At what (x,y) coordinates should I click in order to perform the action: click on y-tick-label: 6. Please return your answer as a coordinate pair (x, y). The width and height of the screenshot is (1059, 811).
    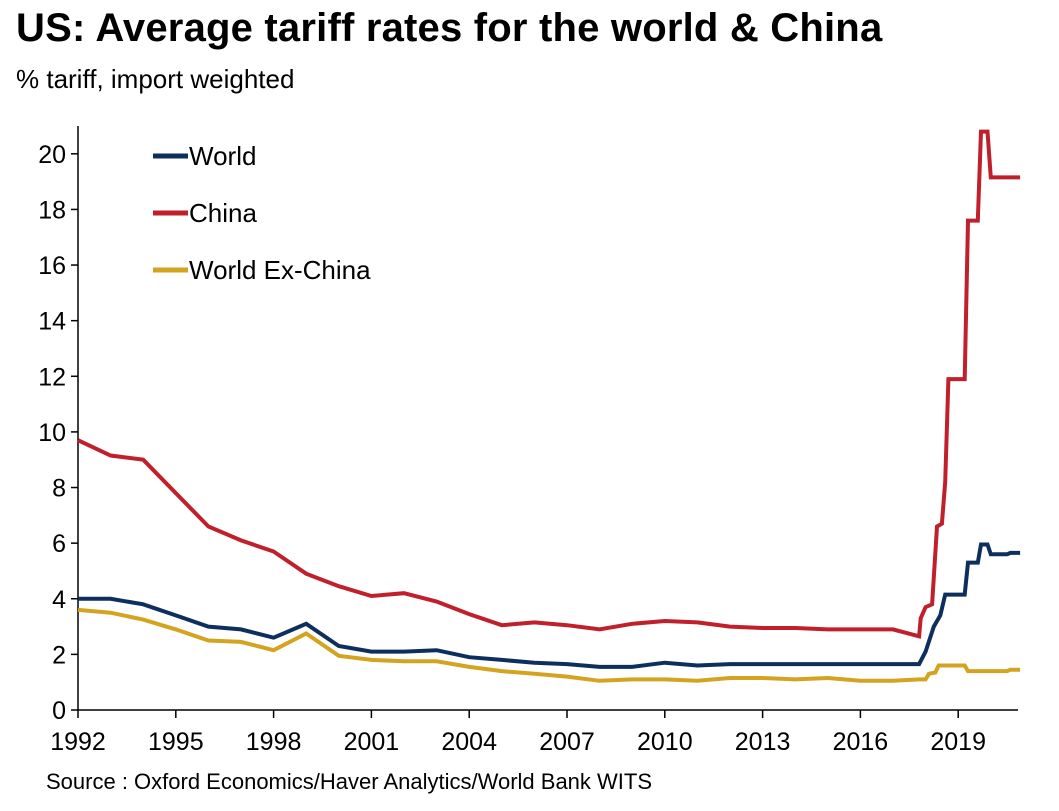
    Looking at the image, I should click on (59, 544).